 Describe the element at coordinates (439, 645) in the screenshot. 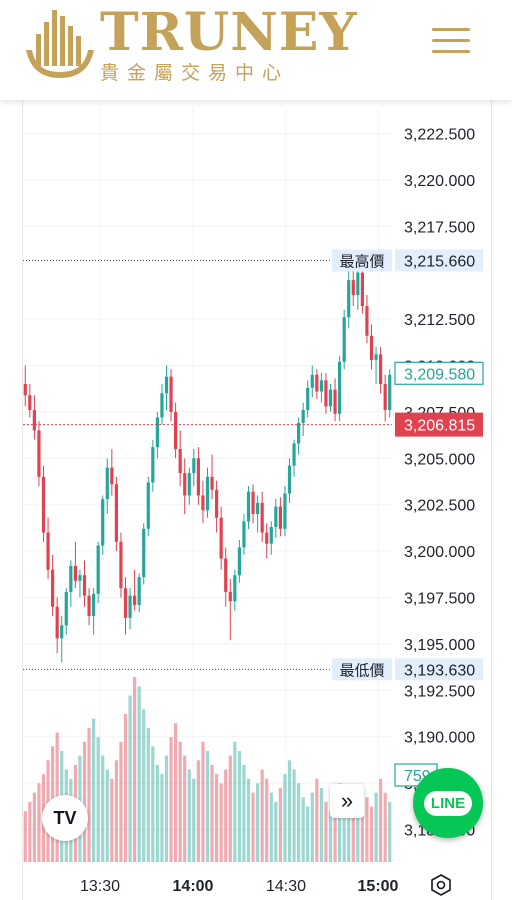

I see `price-tick-label: 3,195.000` at that location.